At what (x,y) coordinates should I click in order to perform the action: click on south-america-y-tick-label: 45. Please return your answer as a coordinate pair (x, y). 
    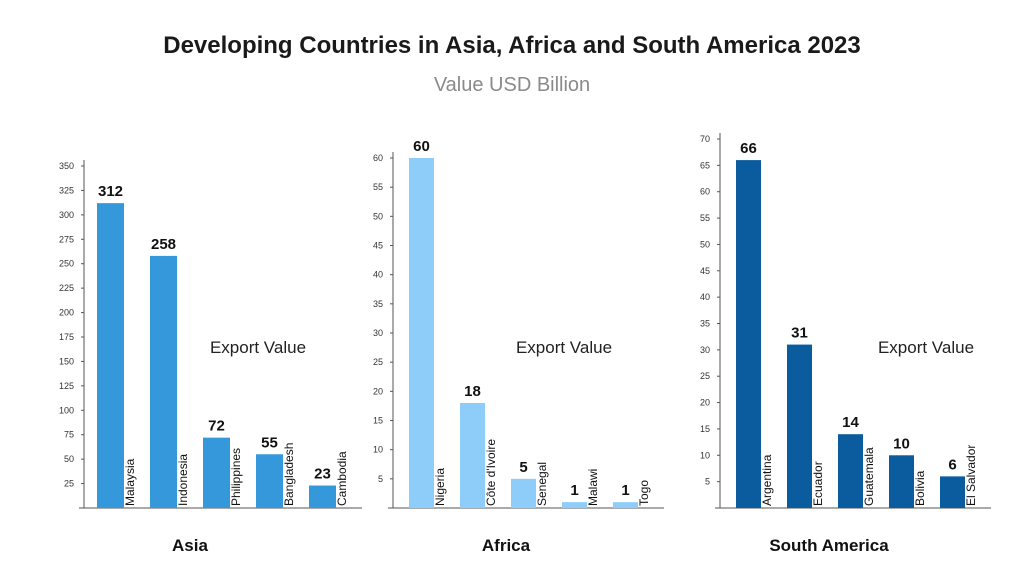
    Looking at the image, I should click on (705, 271).